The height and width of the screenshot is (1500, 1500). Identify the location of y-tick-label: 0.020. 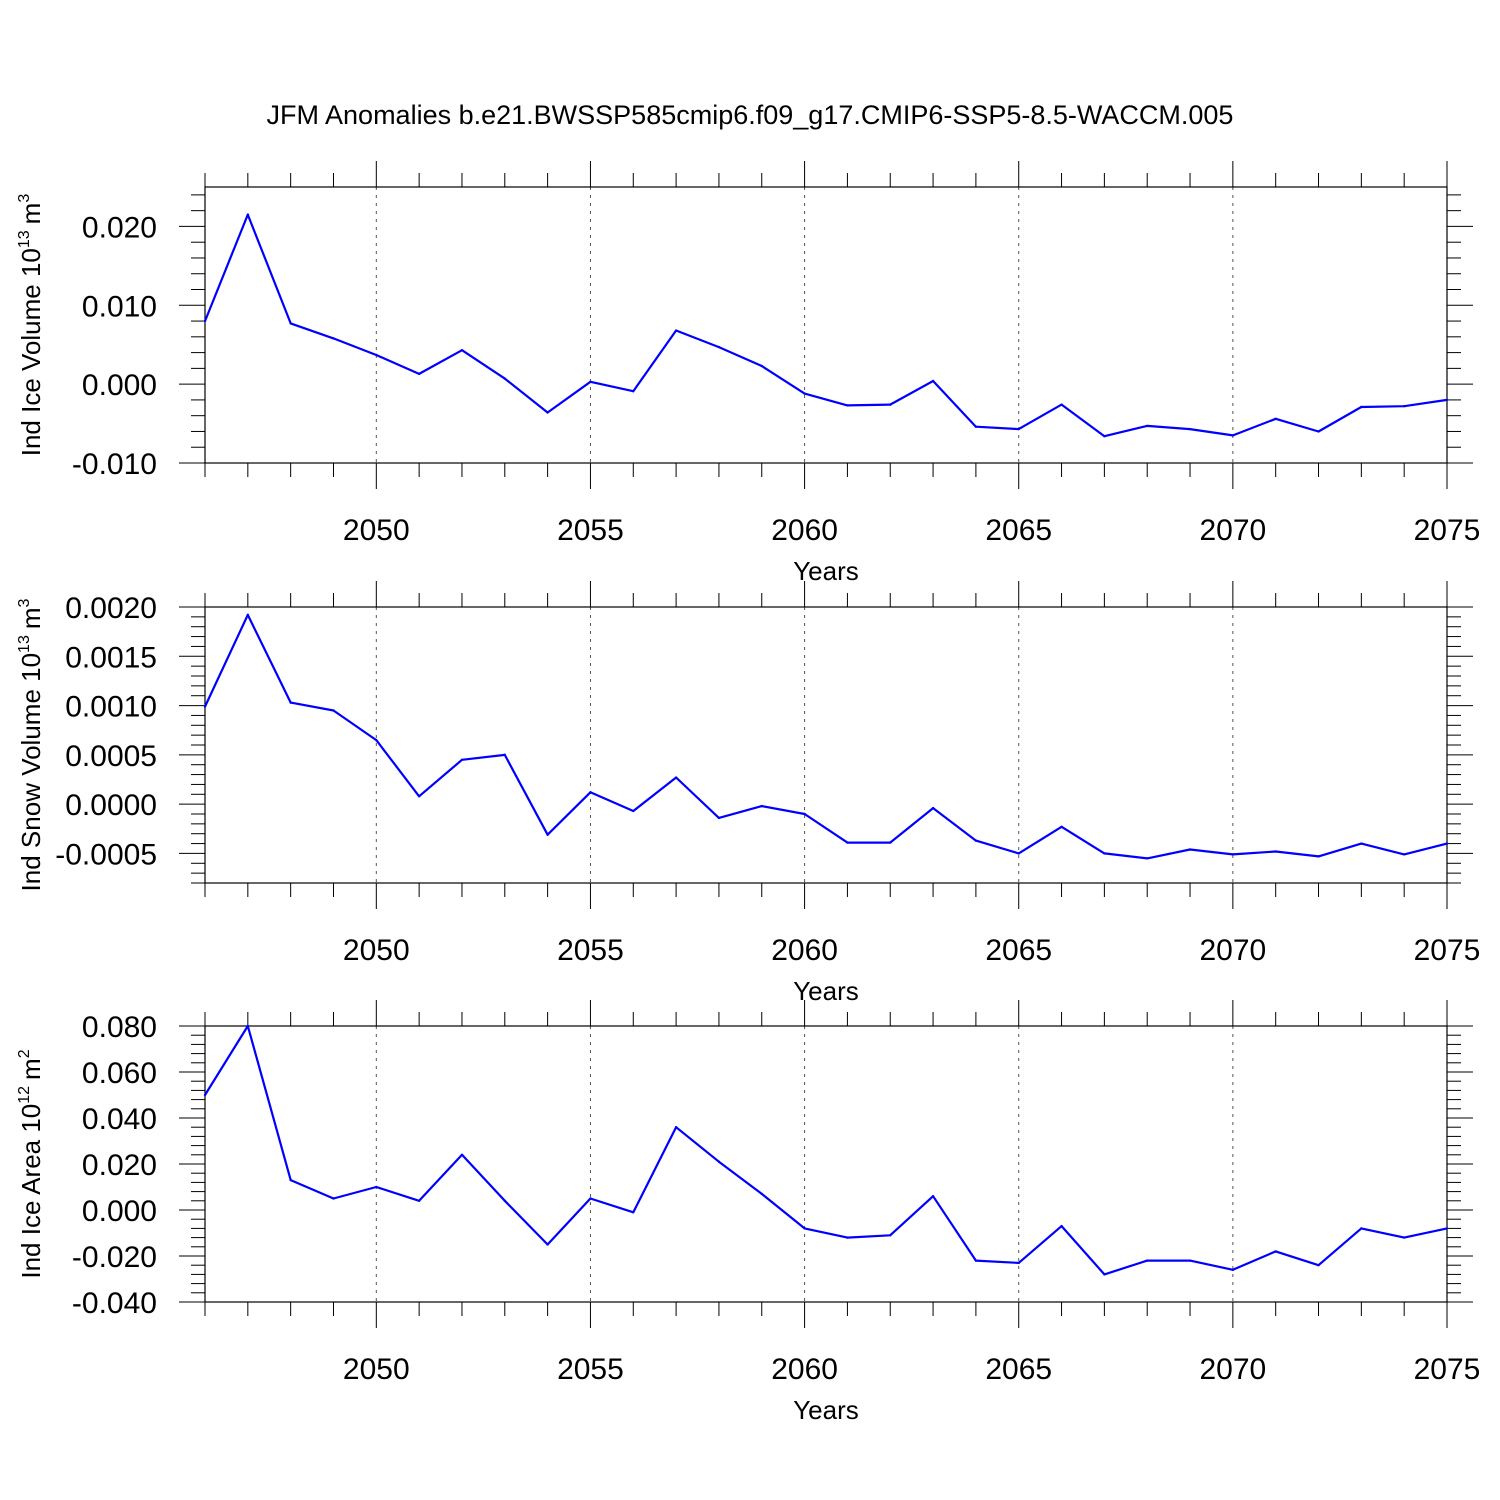
(119, 227).